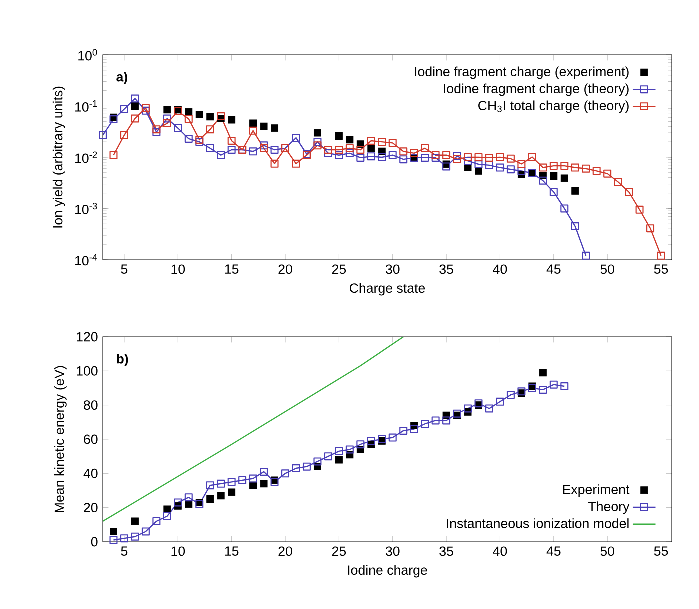 This screenshot has height=609, width=699. I want to click on x-tick-label: 30, so click(393, 269).